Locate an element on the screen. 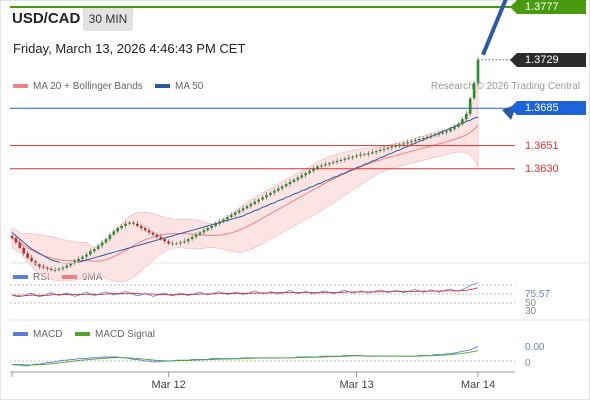 The height and width of the screenshot is (400, 590). x-tick-label: Mar 14 is located at coordinates (478, 385).